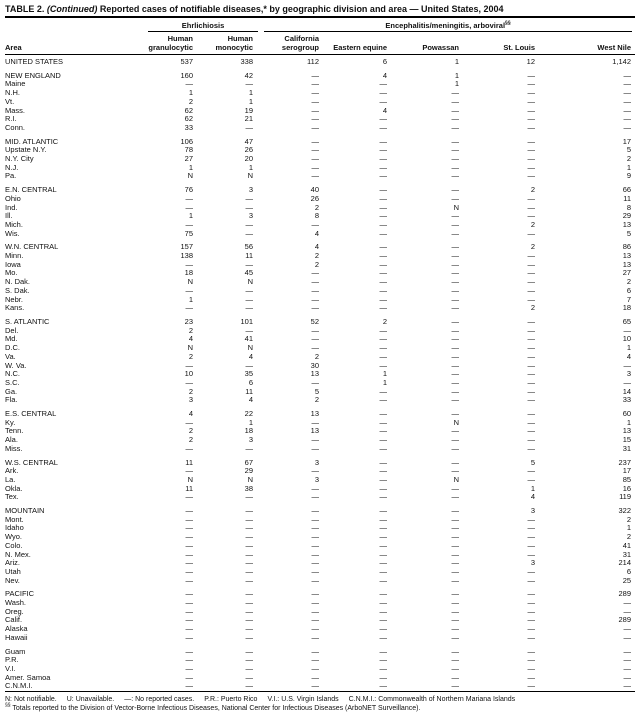  What do you see at coordinates (320, 571) in the screenshot?
I see `table-row: Utah — — — — — — 6` at bounding box center [320, 571].